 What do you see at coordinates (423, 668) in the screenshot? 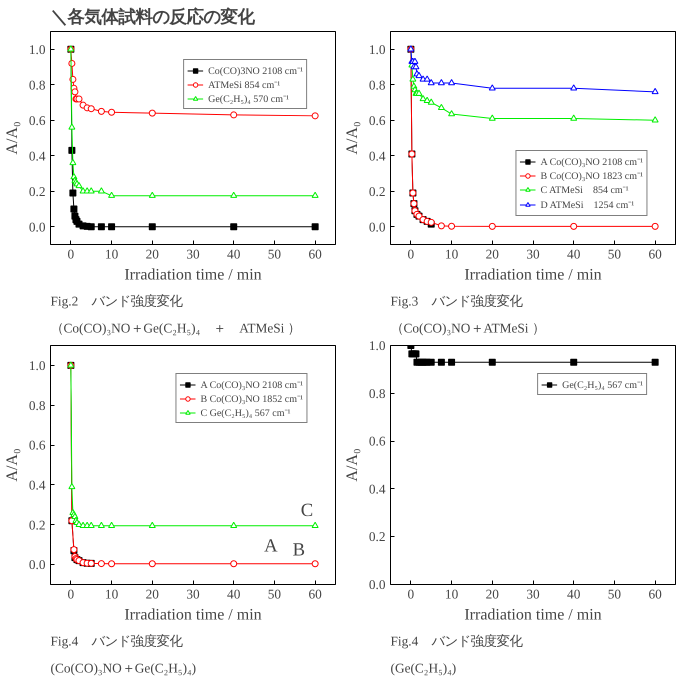
I see `text: (Ge(C₂H₅)₄)` at bounding box center [423, 668].